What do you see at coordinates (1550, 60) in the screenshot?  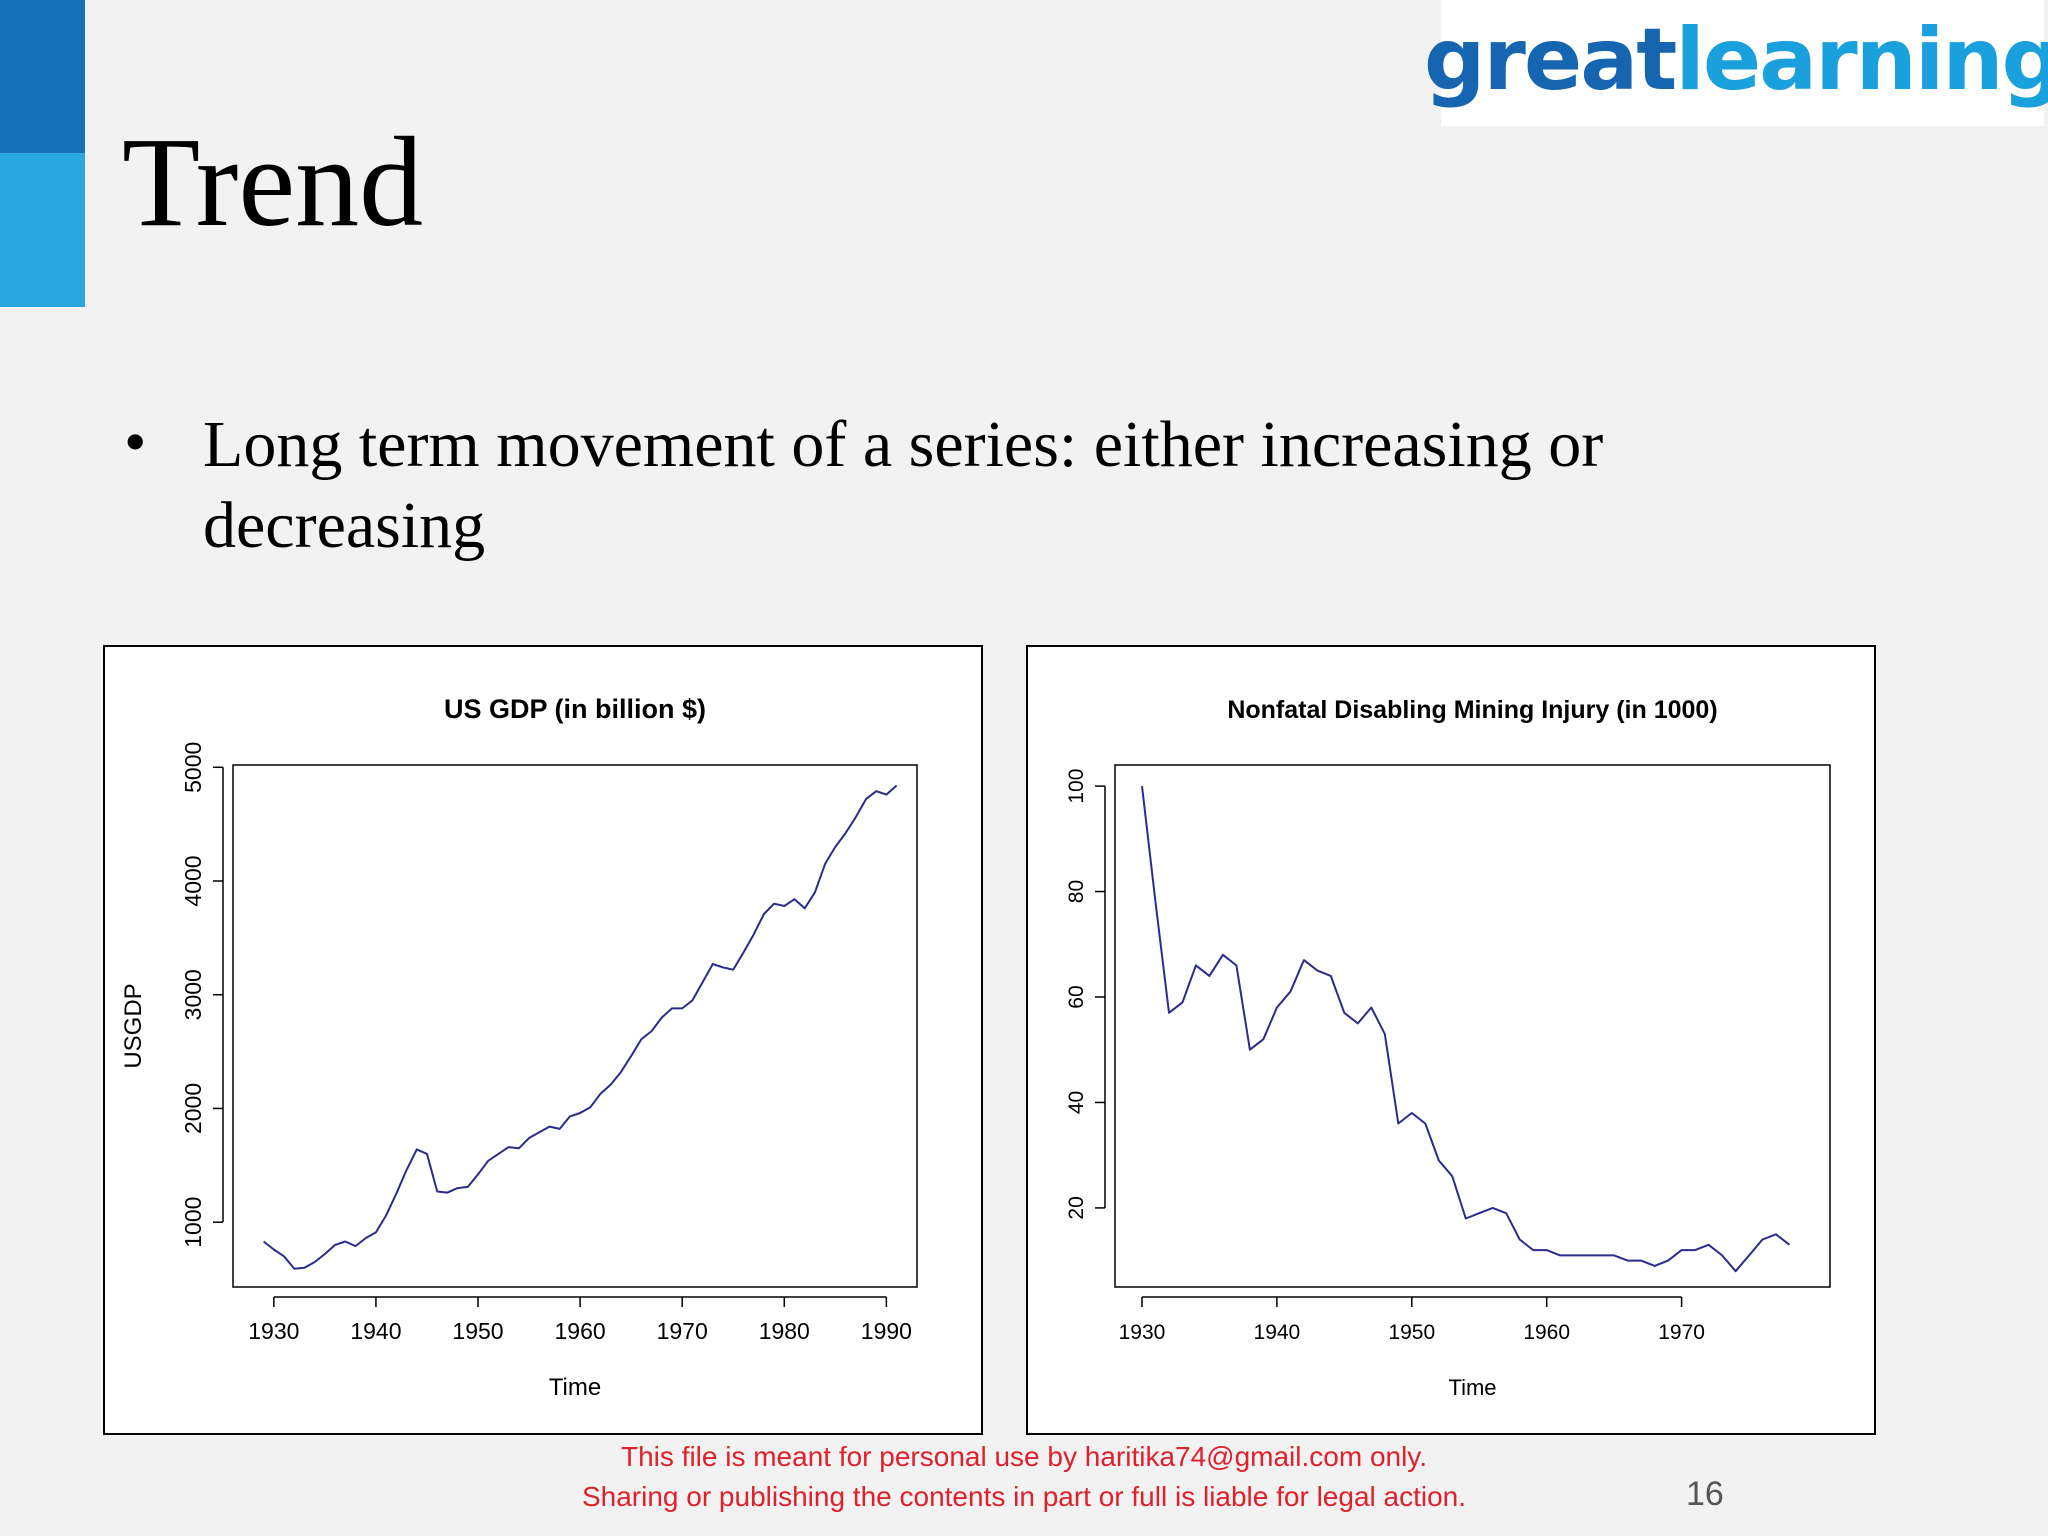 I see `logo-text-great: great` at bounding box center [1550, 60].